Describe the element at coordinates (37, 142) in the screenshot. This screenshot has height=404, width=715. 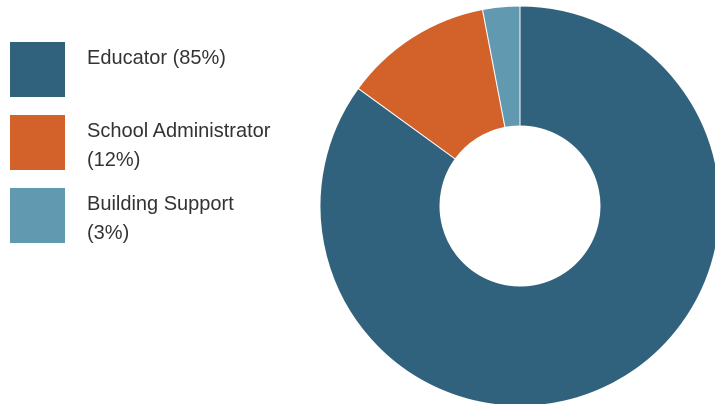
I see `legend-swatch-school-administrator` at that location.